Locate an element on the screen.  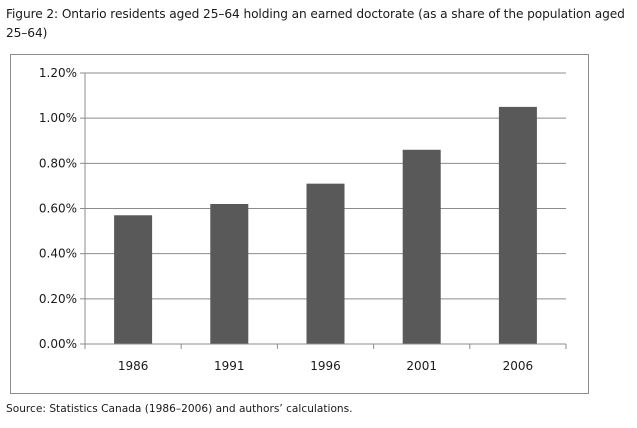
bar-2001 is located at coordinates (421, 246).